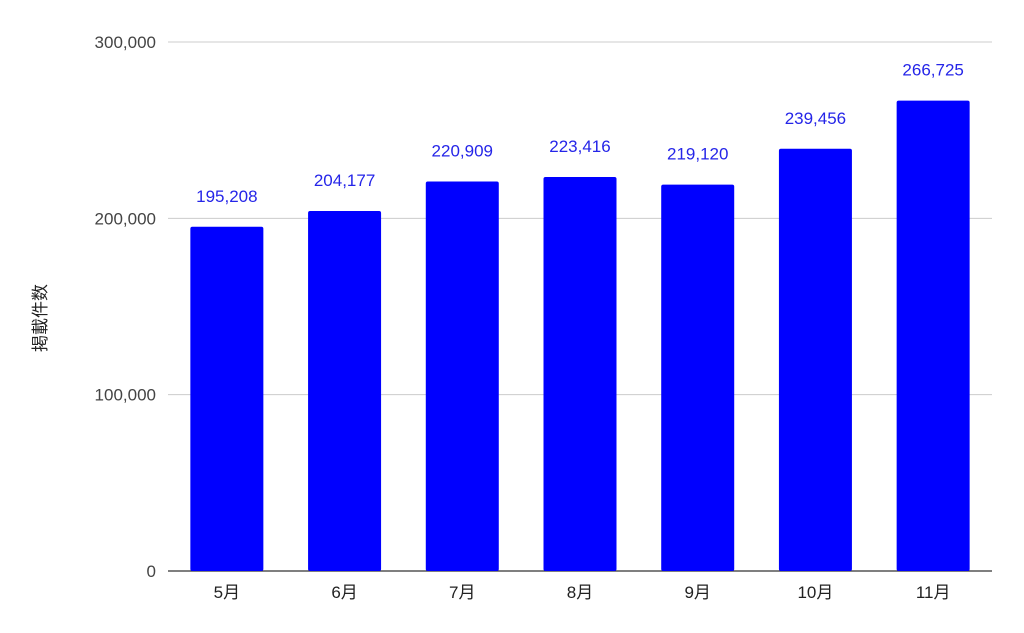 This screenshot has width=1024, height=633. What do you see at coordinates (125, 218) in the screenshot?
I see `y-tick-label-2: 200,000` at bounding box center [125, 218].